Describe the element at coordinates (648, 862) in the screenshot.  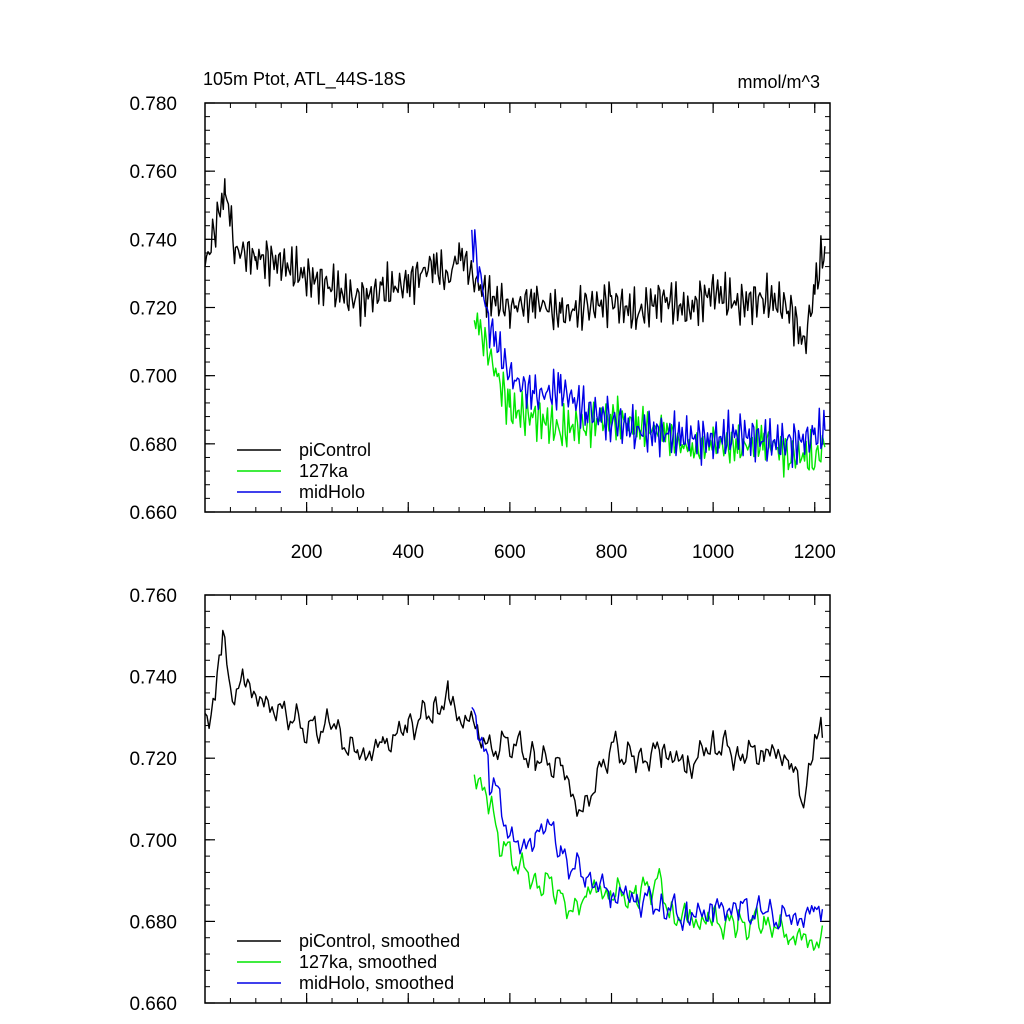
I see `series-line-127ka` at that location.